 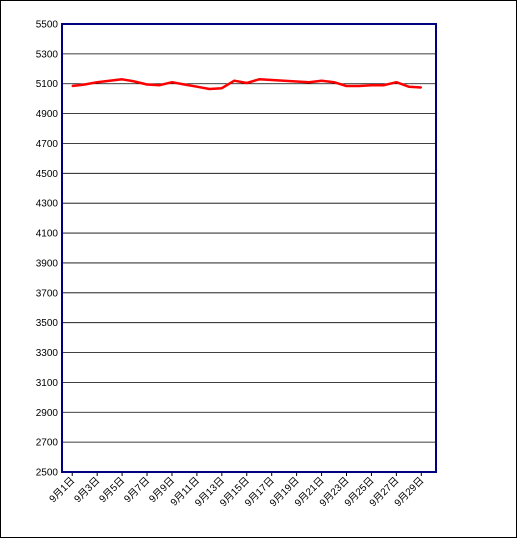 I want to click on y-tick-label: 4500, so click(x=47, y=174).